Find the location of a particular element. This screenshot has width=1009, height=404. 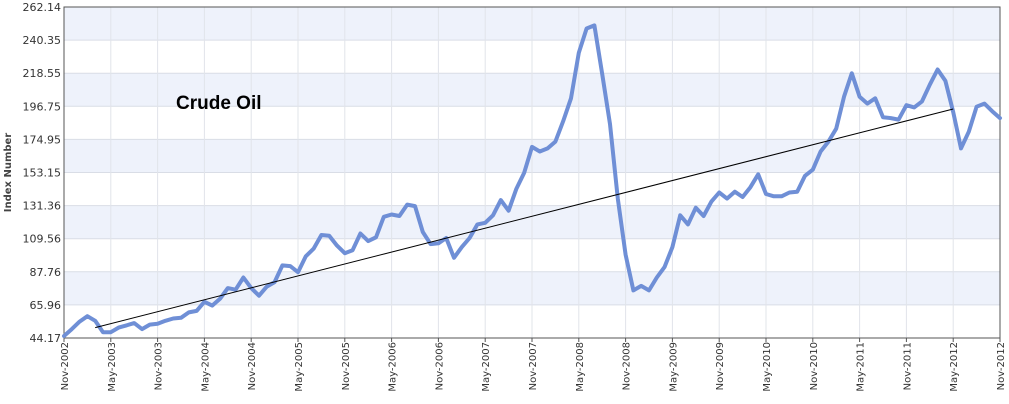

x-tick-label: Nov-2004 is located at coordinates (252, 366).